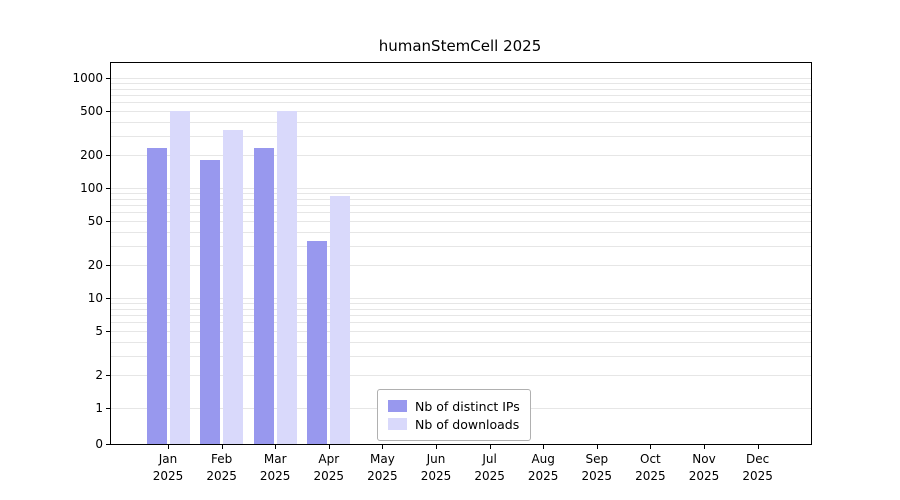  Describe the element at coordinates (99, 331) in the screenshot. I see `y-tick-label: 5` at that location.